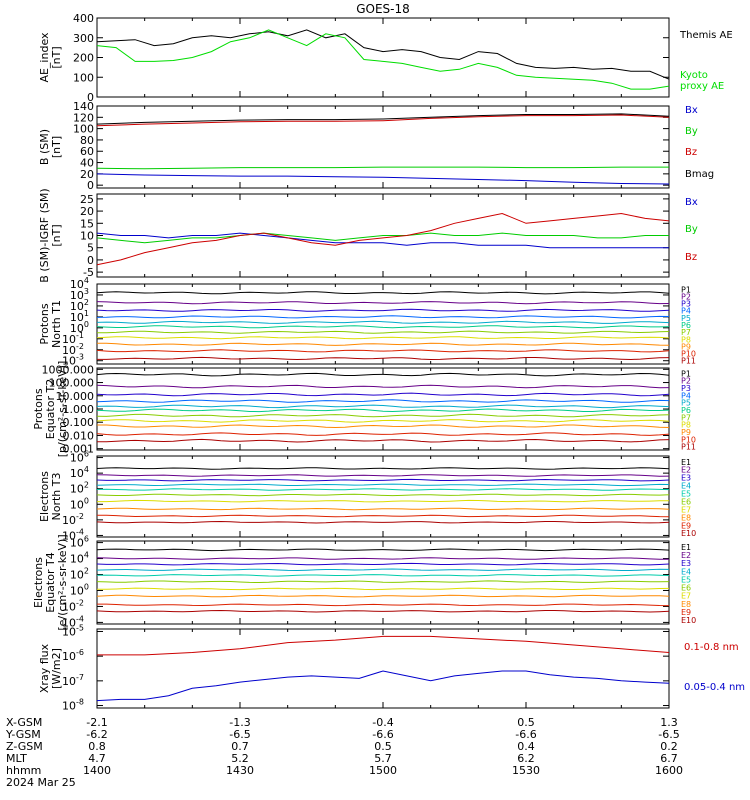 The image size is (750, 800). Describe the element at coordinates (383, 758) in the screenshot. I see `x-row-value: 5.7` at that location.